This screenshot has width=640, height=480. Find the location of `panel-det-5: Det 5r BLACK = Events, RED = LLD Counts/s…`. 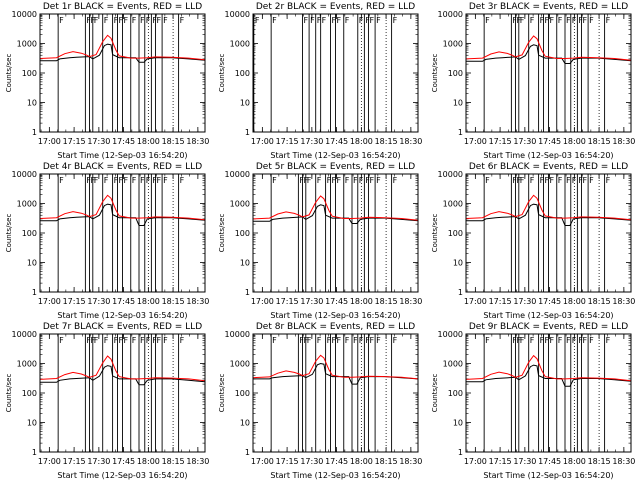

panel-det-5: Det 5r BLACK = Events, RED = LLD Counts/s… is located at coordinates (320, 241).